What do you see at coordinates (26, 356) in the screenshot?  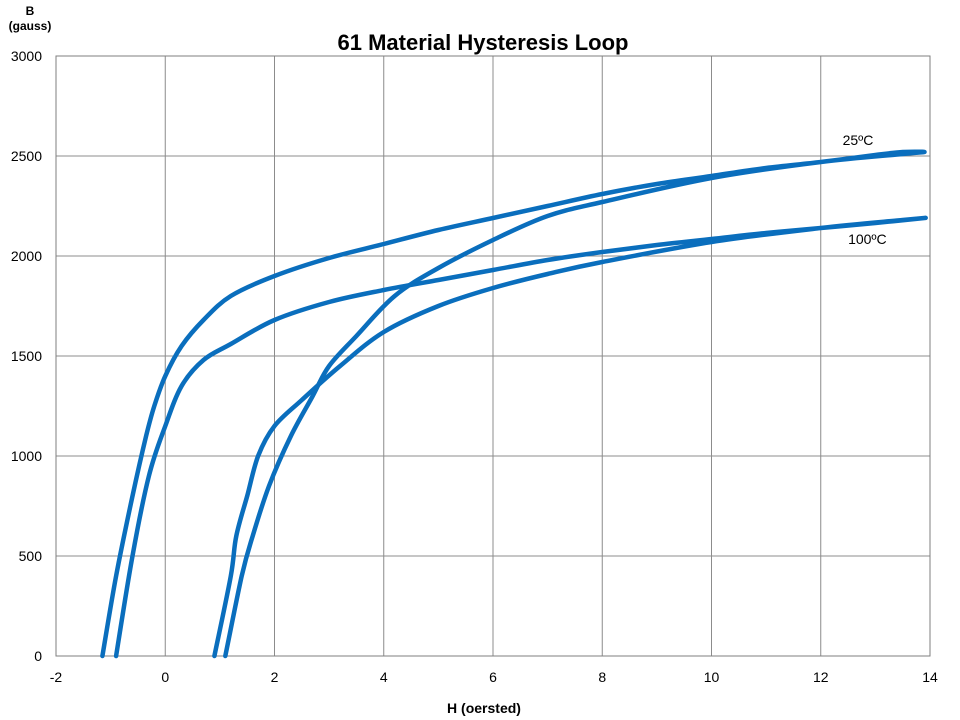 I see `y-tick-label: 1500` at bounding box center [26, 356].